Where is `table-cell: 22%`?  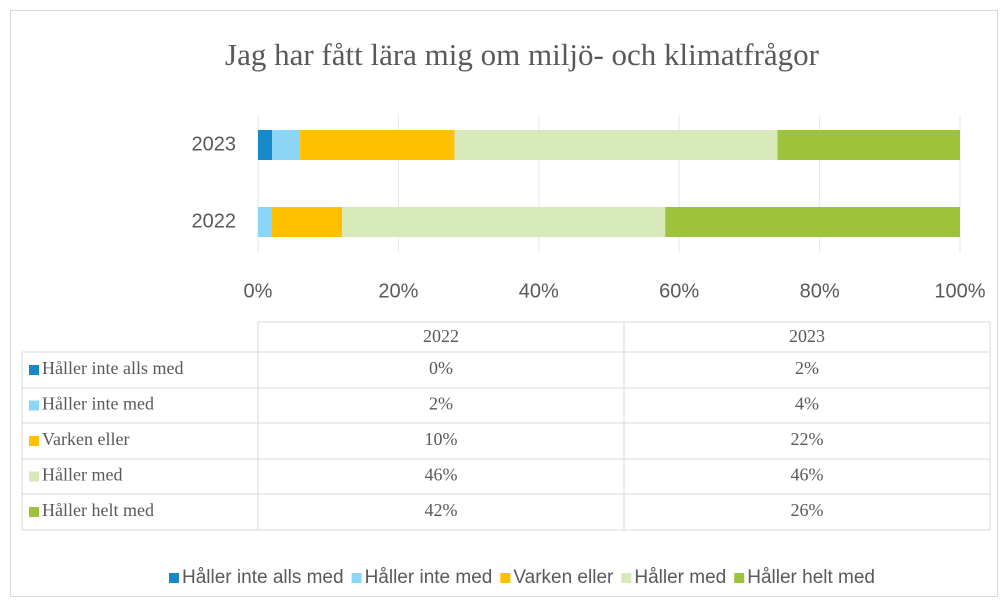
table-cell: 22% is located at coordinates (807, 439).